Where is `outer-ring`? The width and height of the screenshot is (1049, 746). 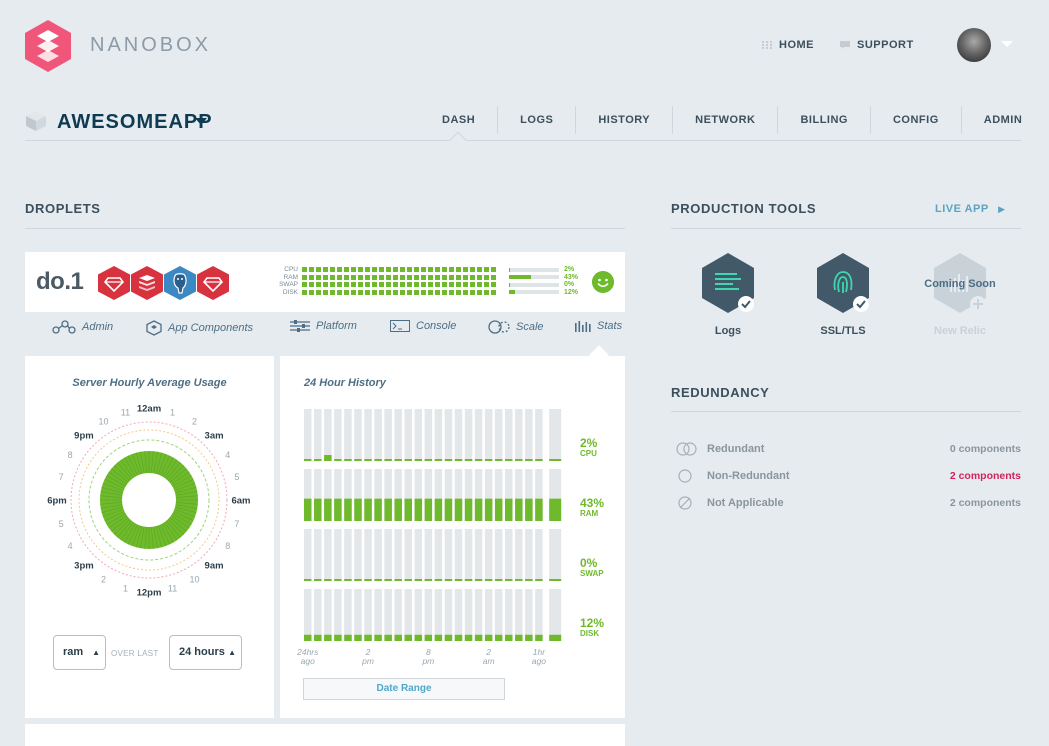 outer-ring is located at coordinates (149, 500).